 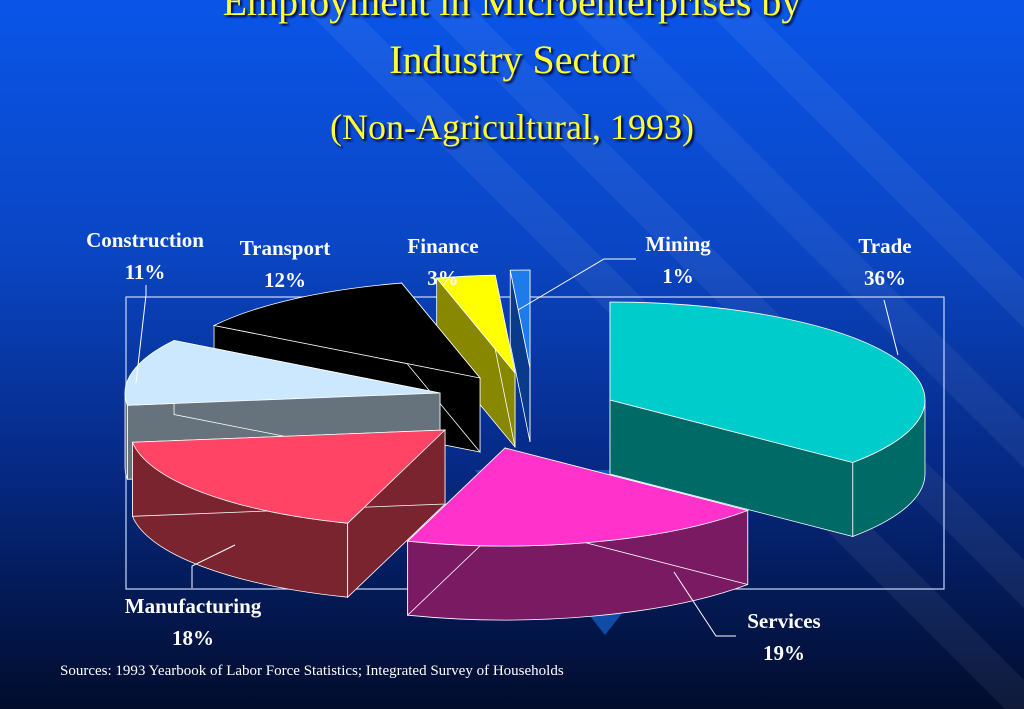 What do you see at coordinates (213, 566) in the screenshot?
I see `leader-line-manufacturing` at bounding box center [213, 566].